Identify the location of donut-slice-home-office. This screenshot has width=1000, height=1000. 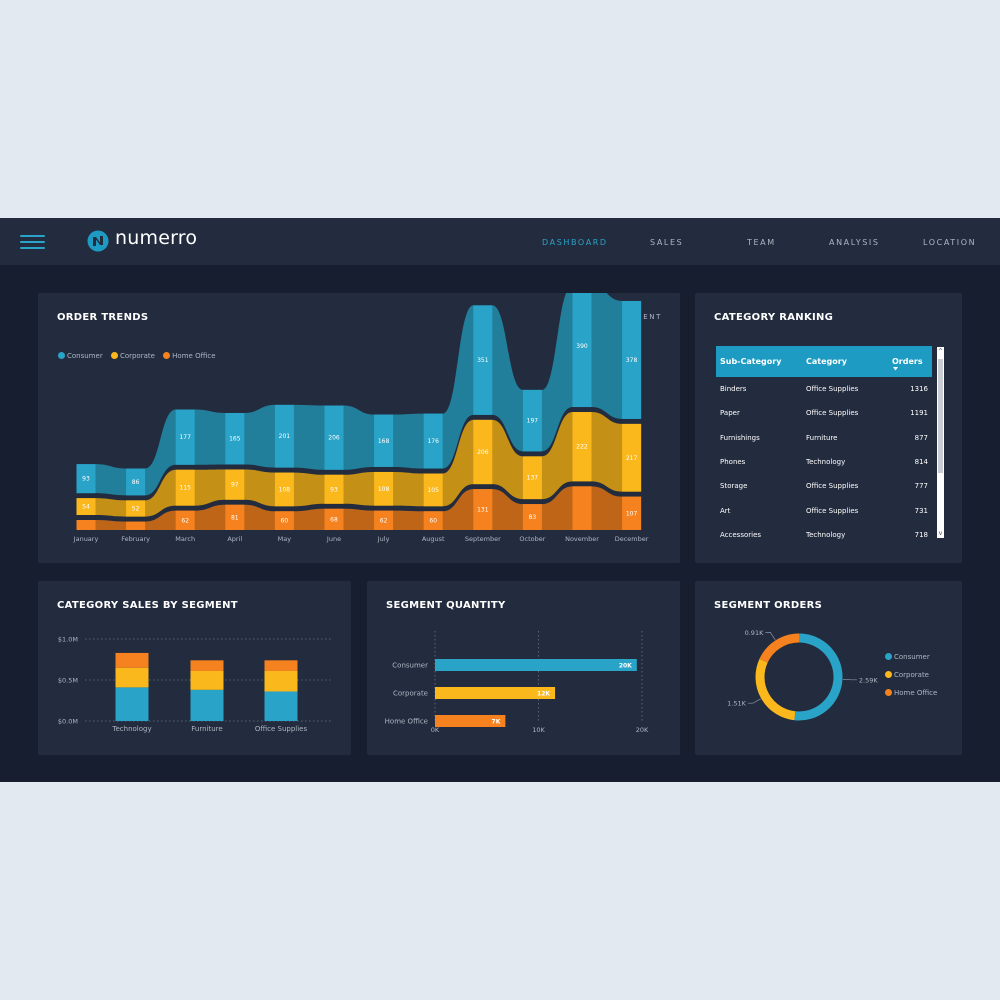
(779, 648).